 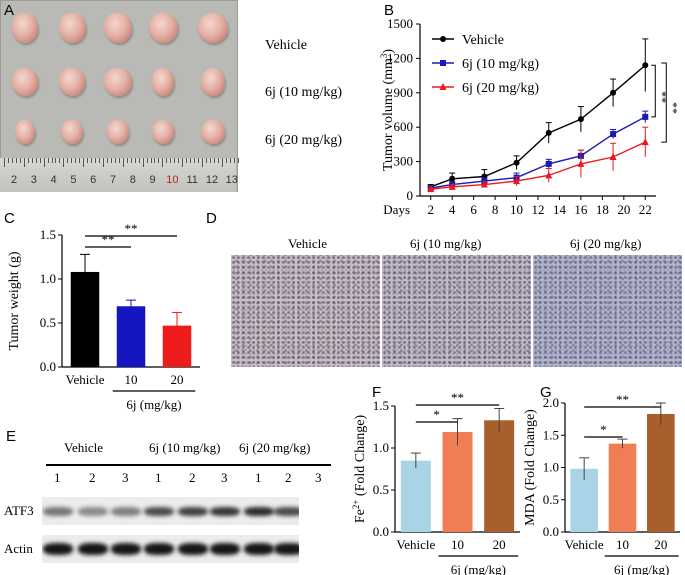 I want to click on ihc-label-10mg: 6j (10 mg/kg), so click(x=446, y=243).